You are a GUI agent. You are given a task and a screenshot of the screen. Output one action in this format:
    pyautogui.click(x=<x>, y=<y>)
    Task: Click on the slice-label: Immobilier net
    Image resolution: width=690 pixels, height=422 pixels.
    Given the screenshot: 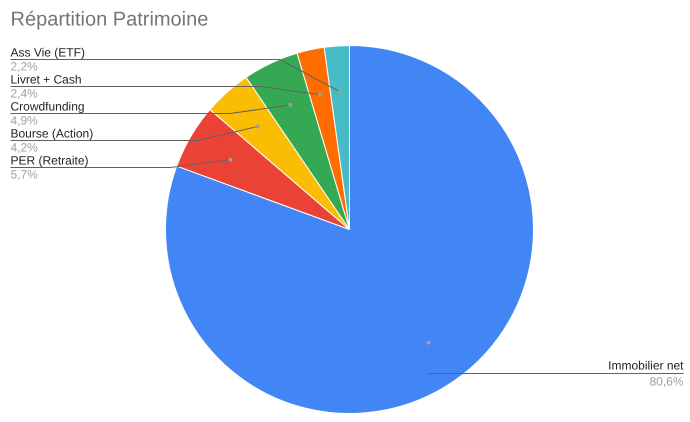 What is the action you would take?
    pyautogui.click(x=646, y=365)
    